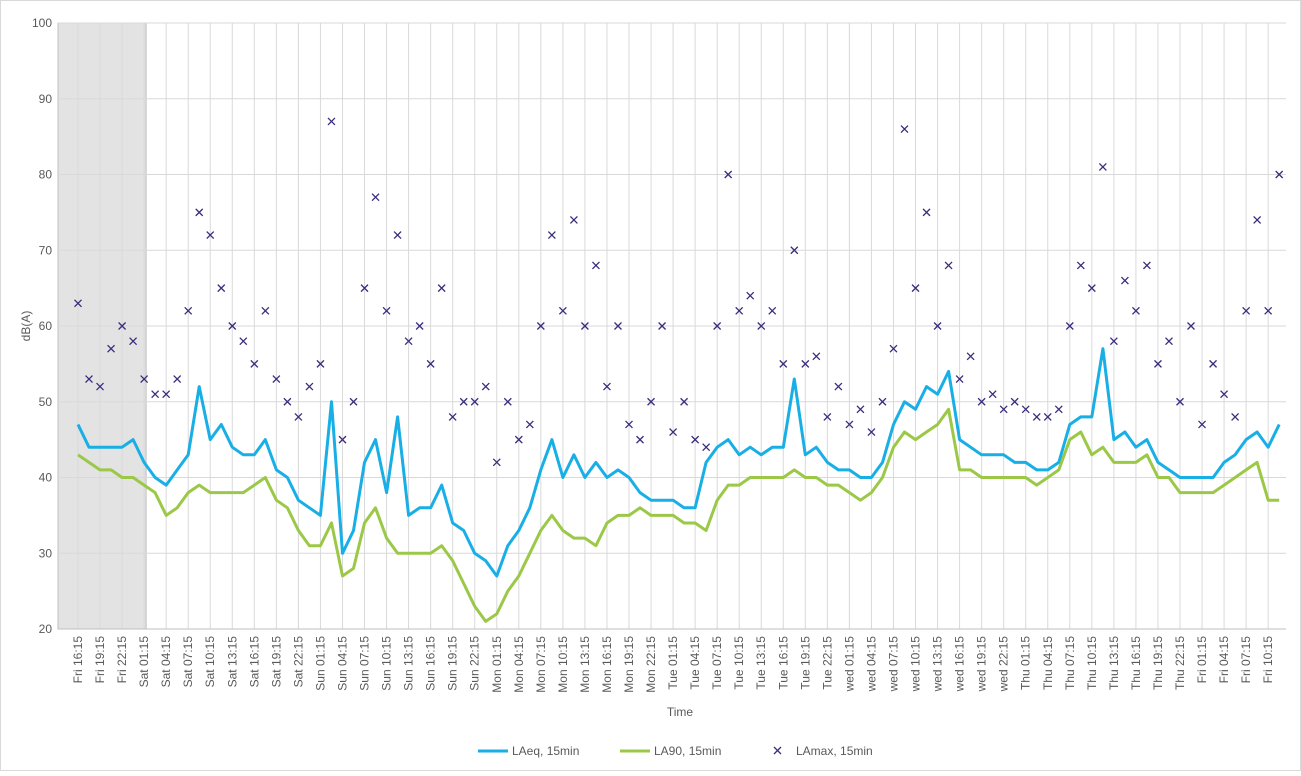 This screenshot has width=1301, height=776. Describe the element at coordinates (938, 664) in the screenshot. I see `x-tick-label: wed 13:15` at that location.